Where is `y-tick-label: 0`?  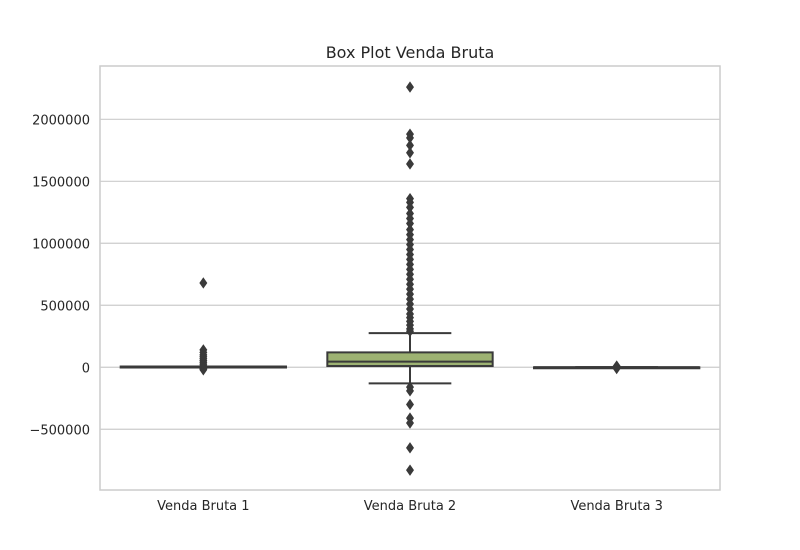 y-tick-label: 0 is located at coordinates (86, 368).